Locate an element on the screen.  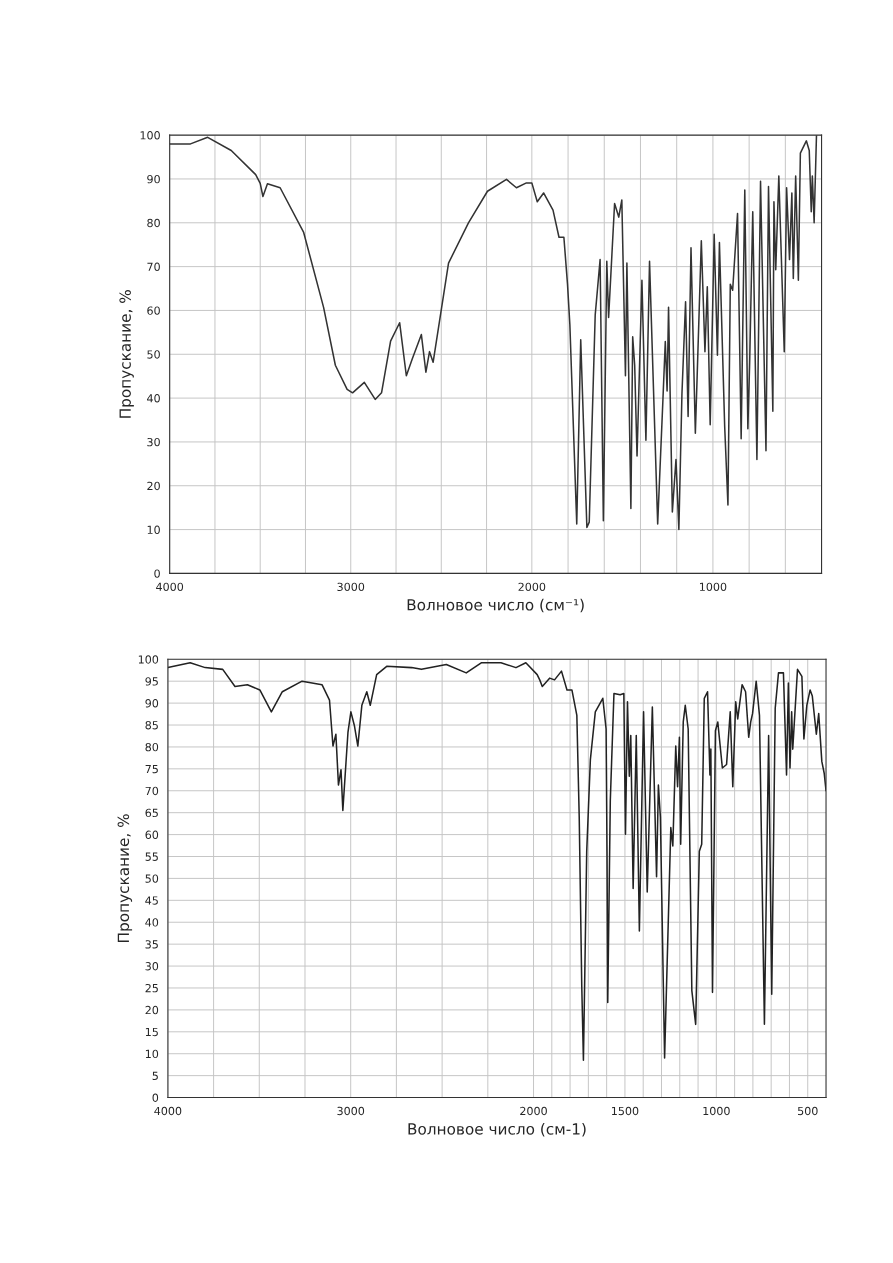
x-axis-title: Волновое число (см⁻¹) is located at coordinates (495, 605).